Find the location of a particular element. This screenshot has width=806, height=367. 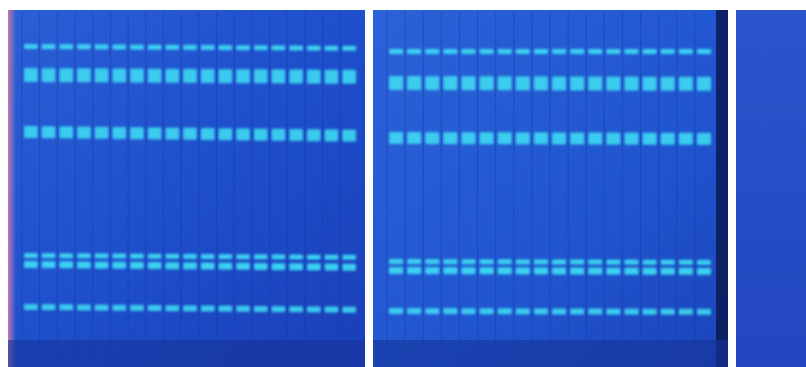

gel-shadow is located at coordinates (186, 353).